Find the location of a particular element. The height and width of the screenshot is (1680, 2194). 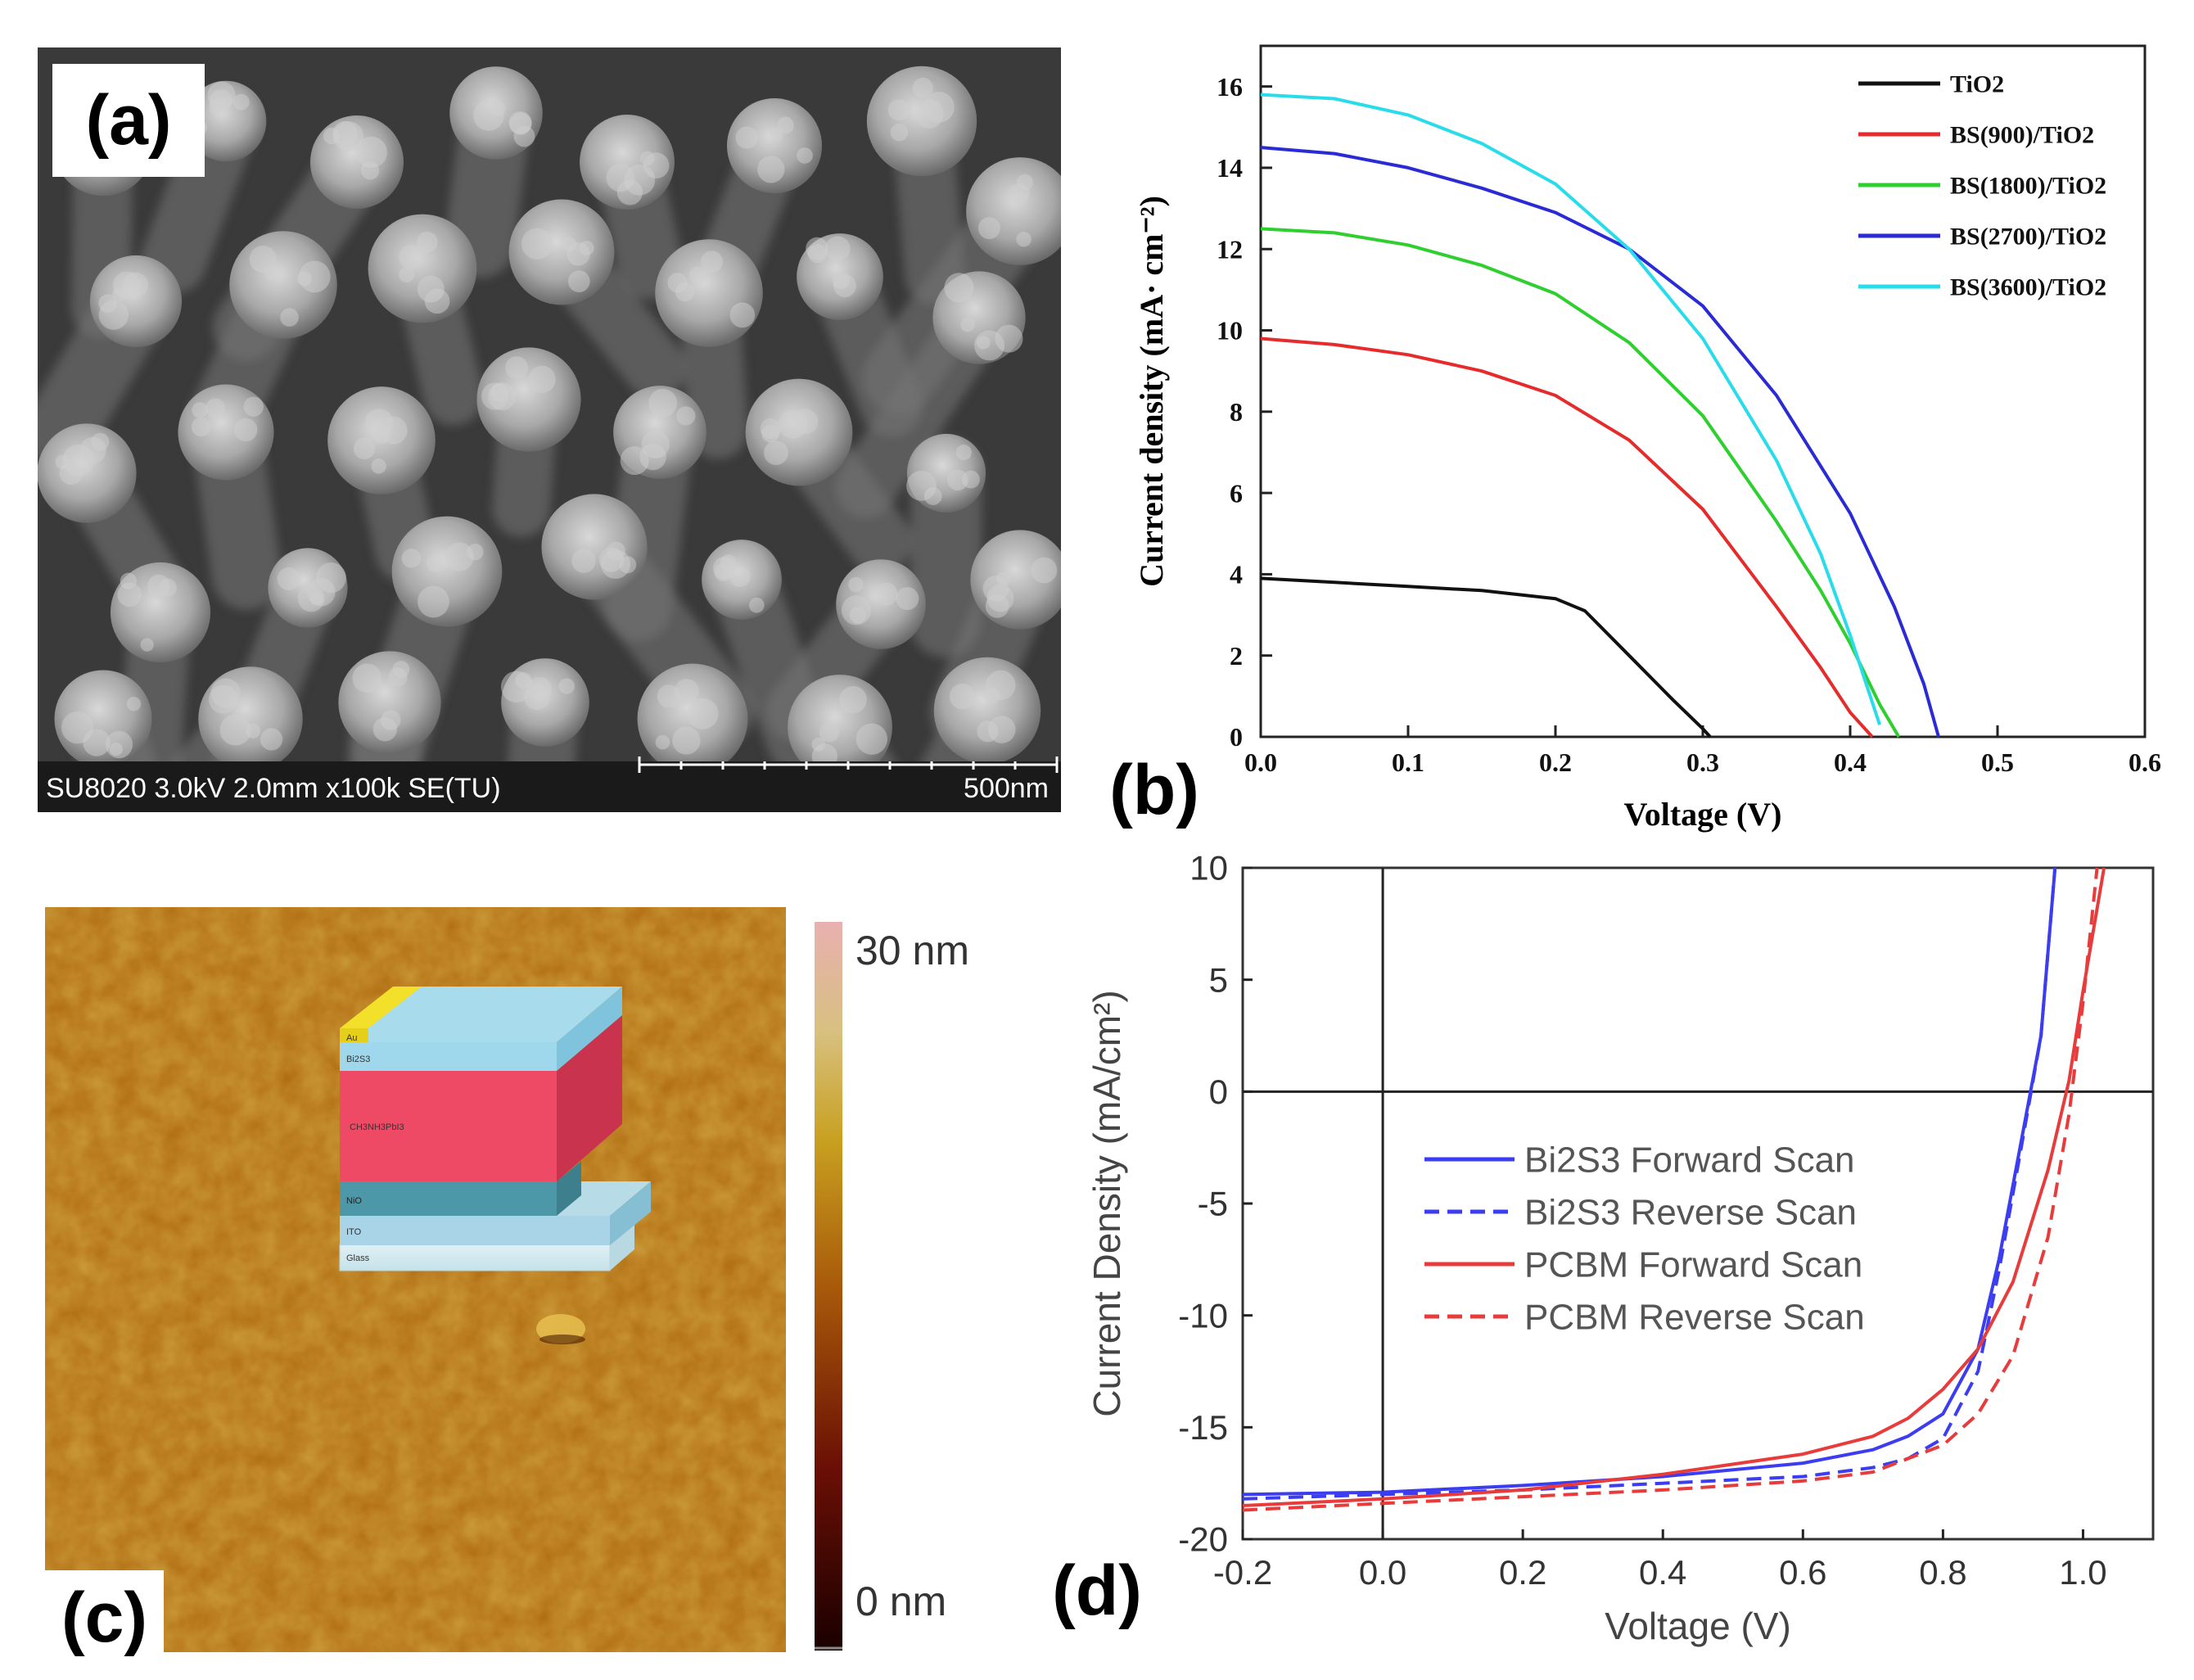

layer-label-glass: Glass is located at coordinates (358, 1258).